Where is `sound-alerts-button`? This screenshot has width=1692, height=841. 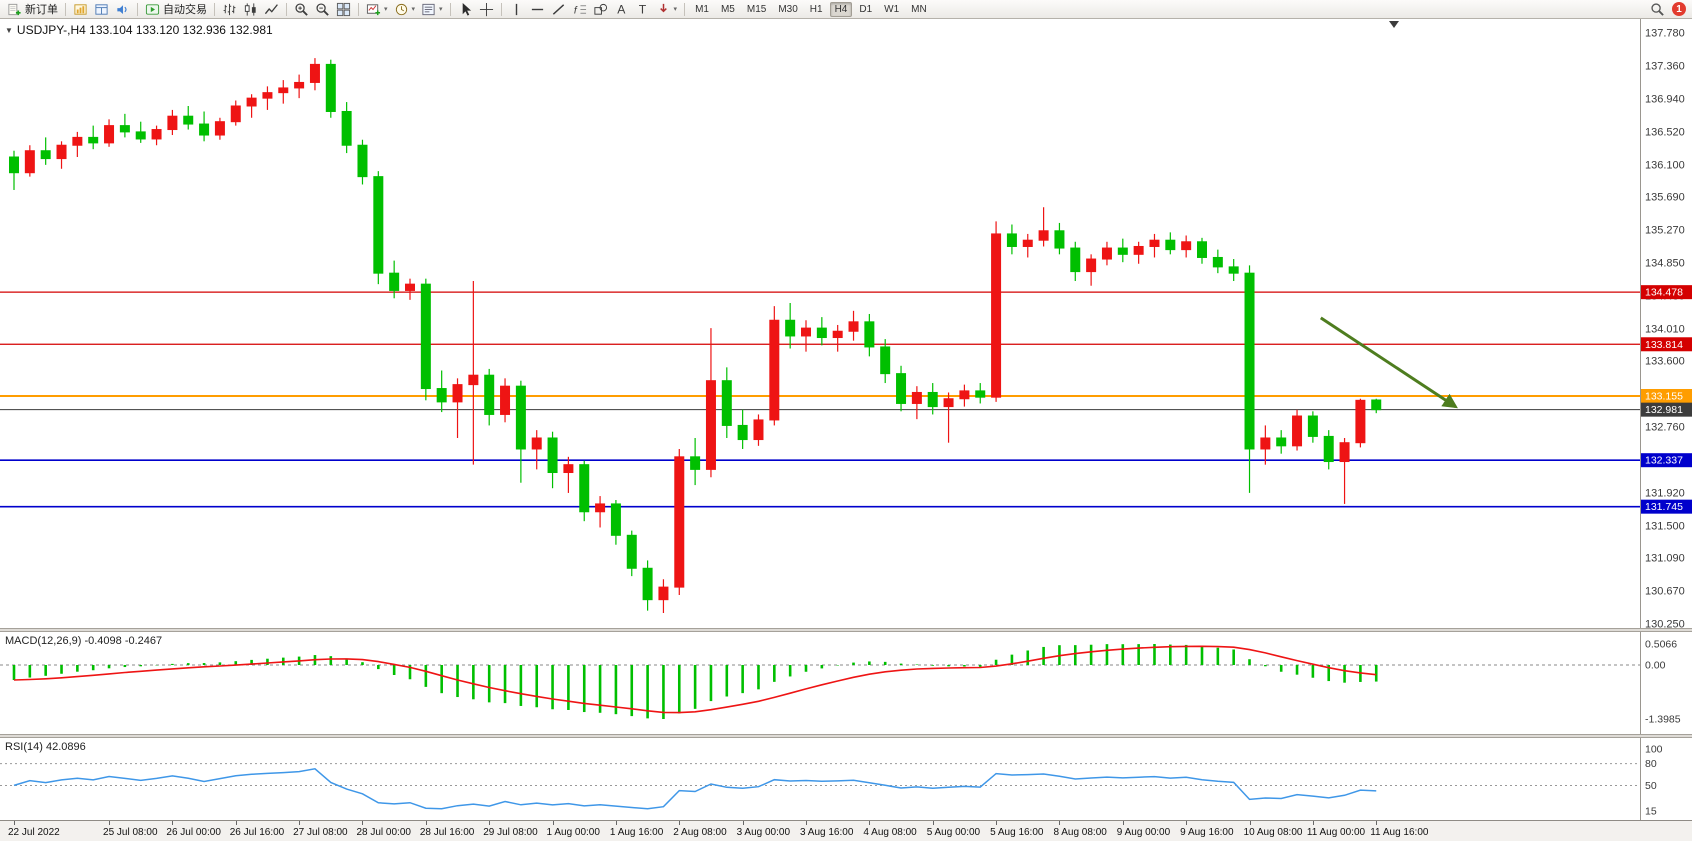
sound-alerts-button is located at coordinates (122, 9).